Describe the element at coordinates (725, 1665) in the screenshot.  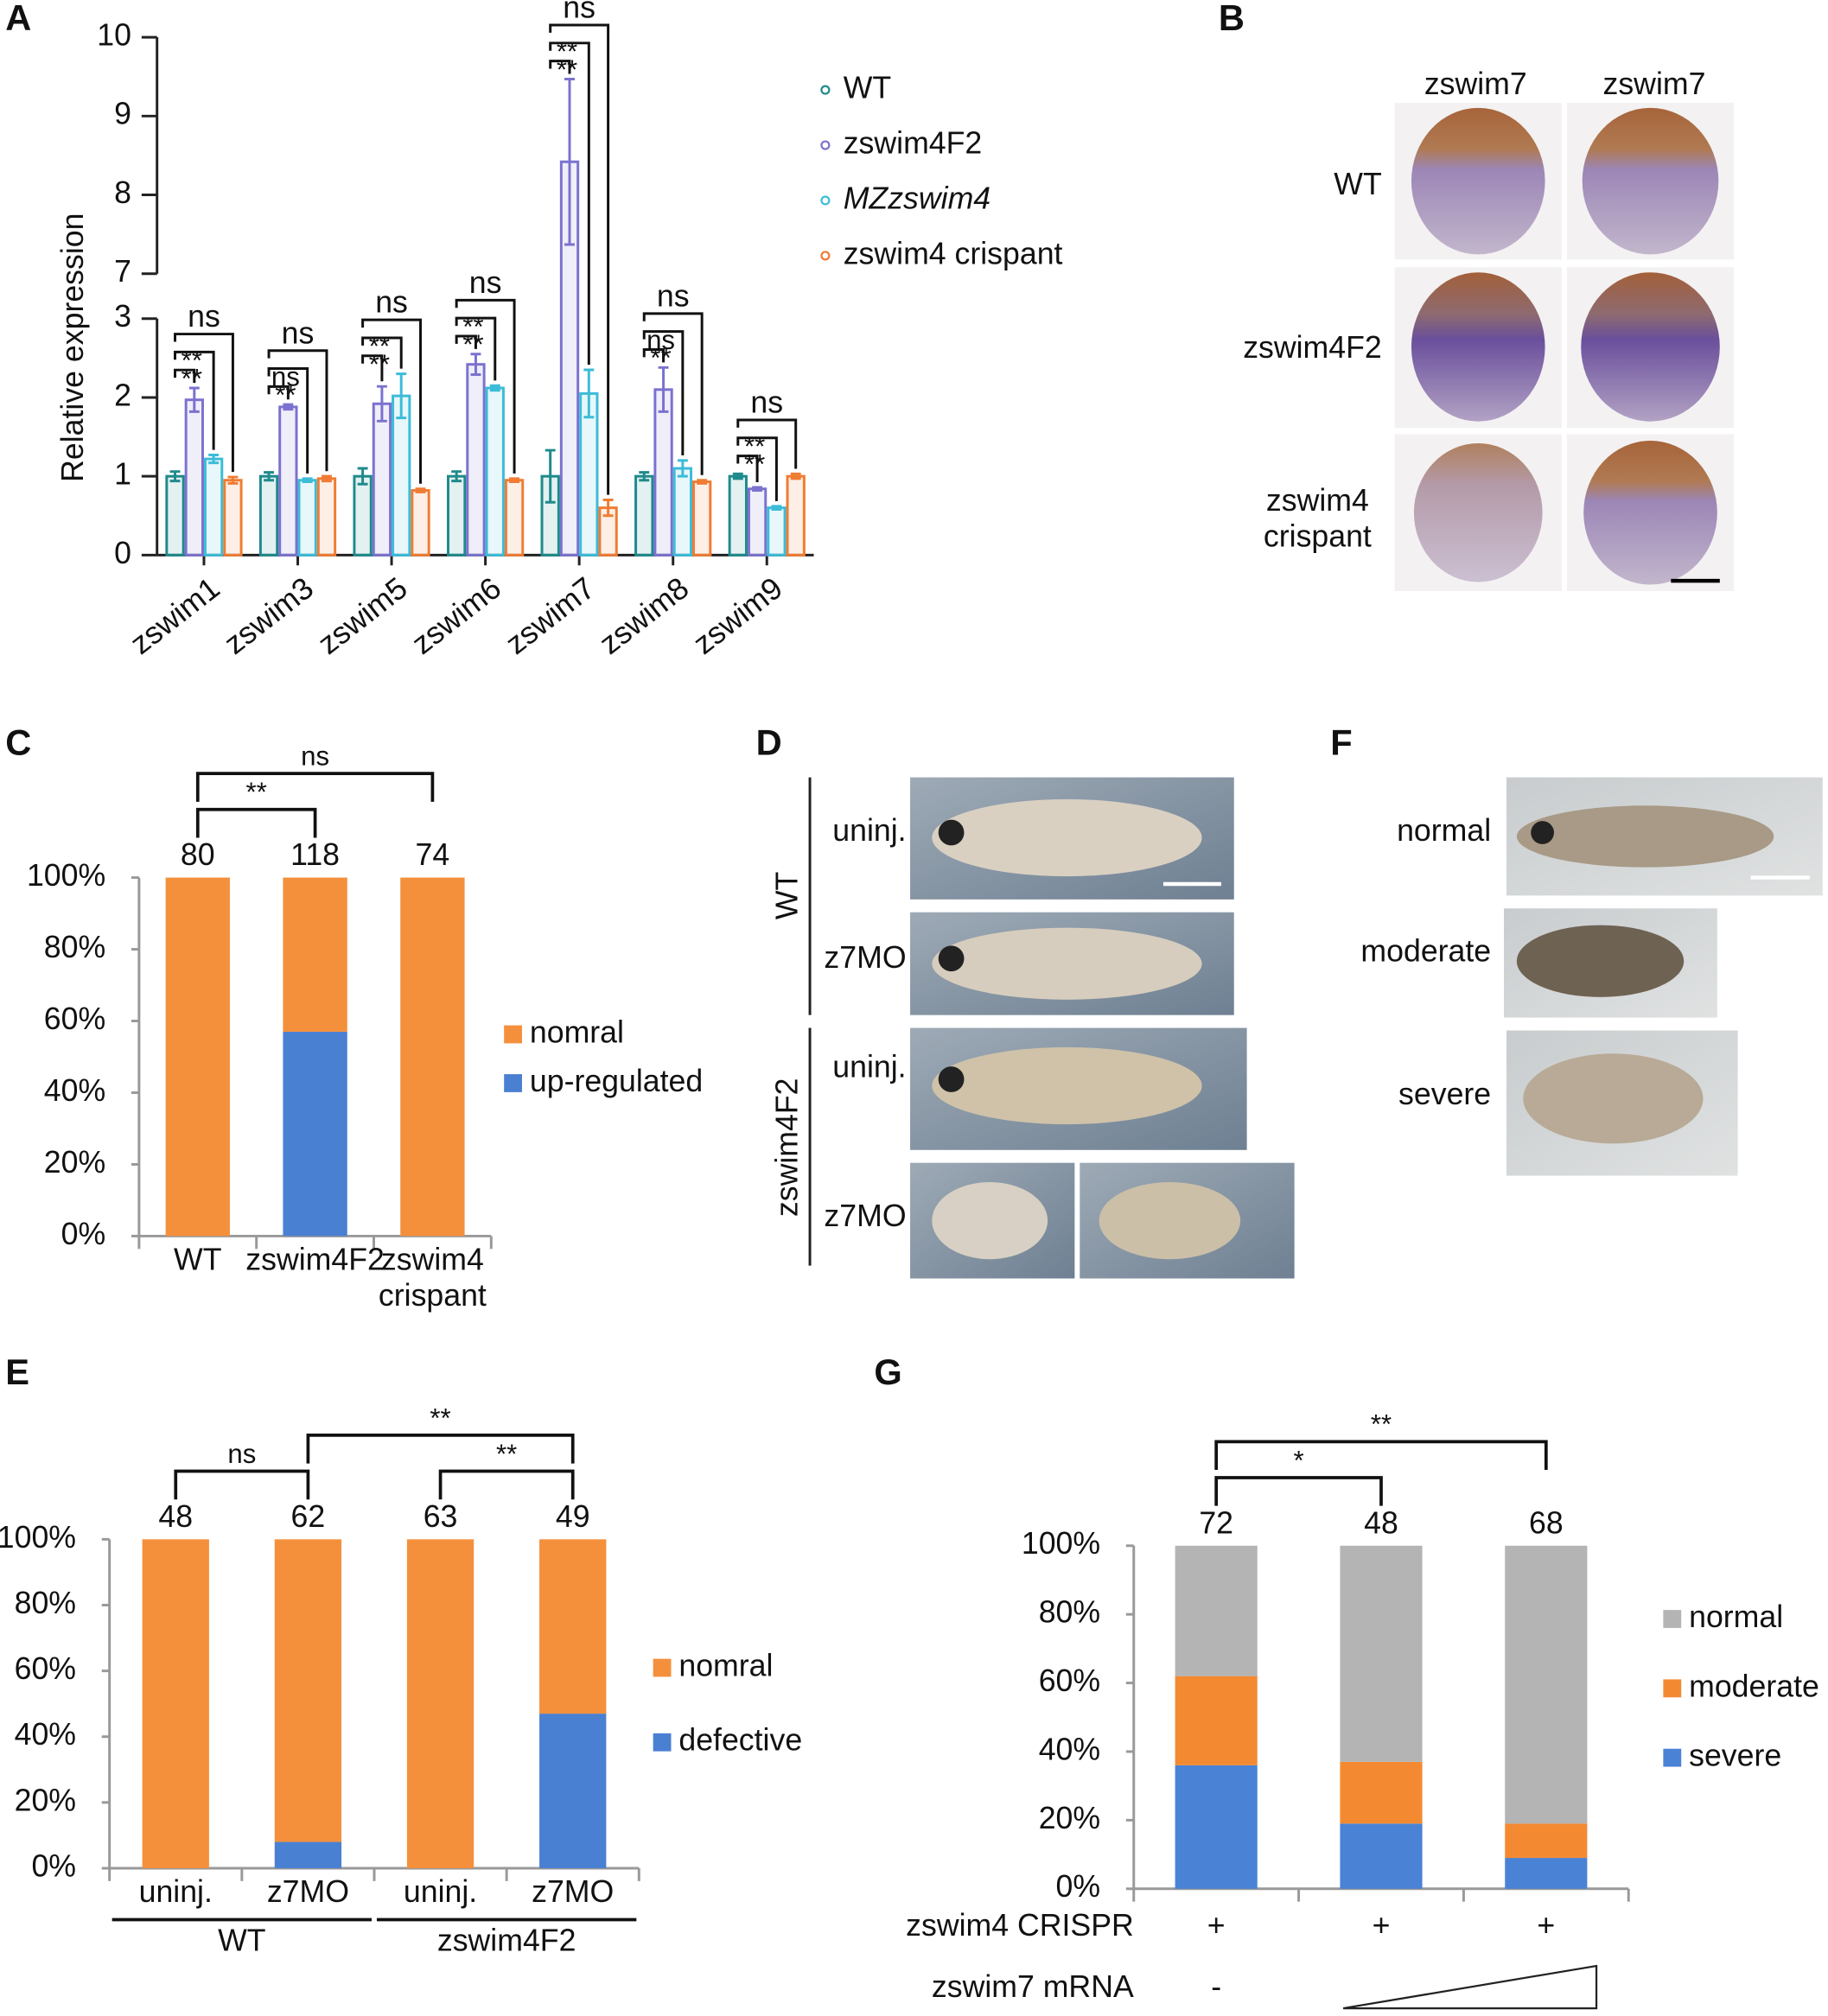
I see `legend-label: nomral` at that location.